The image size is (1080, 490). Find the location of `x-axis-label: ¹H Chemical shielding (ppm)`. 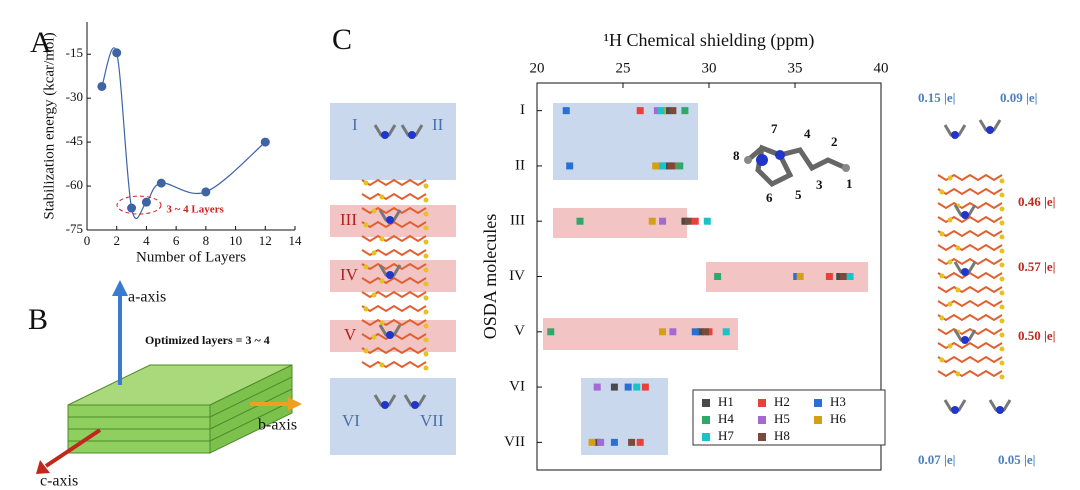

x-axis-label: ¹H Chemical shielding (ppm) is located at coordinates (709, 40).